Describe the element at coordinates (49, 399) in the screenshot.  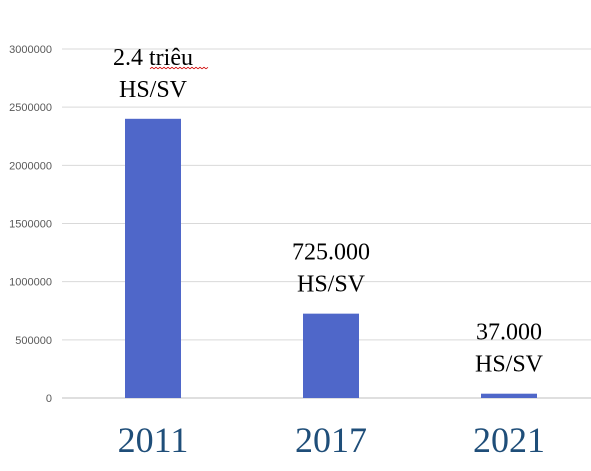
I see `y-tick-label: 0` at that location.